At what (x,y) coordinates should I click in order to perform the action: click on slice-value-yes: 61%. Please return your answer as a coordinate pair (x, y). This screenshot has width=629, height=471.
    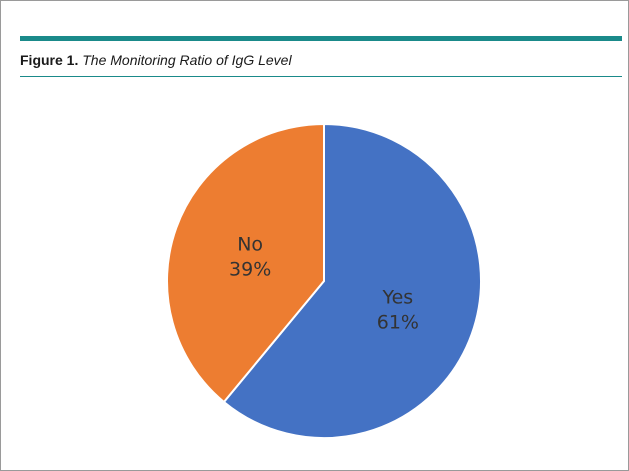
    Looking at the image, I should click on (398, 323).